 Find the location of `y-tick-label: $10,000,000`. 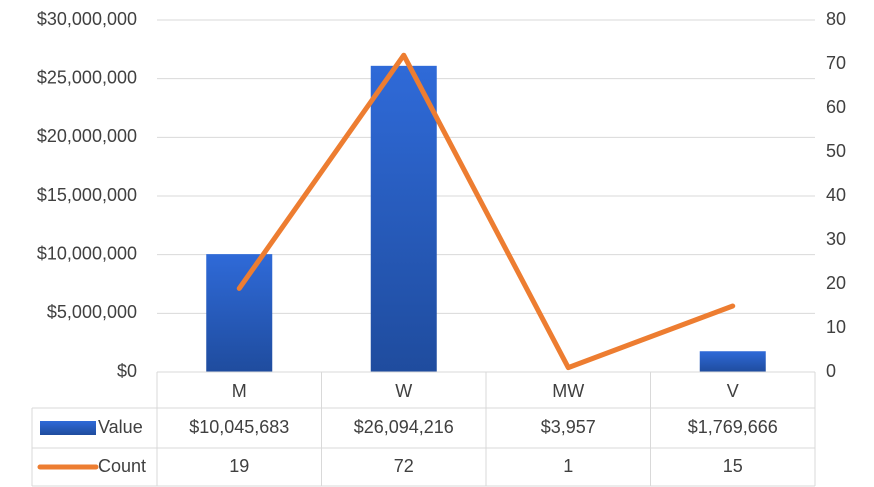

y-tick-label: $10,000,000 is located at coordinates (87, 253).